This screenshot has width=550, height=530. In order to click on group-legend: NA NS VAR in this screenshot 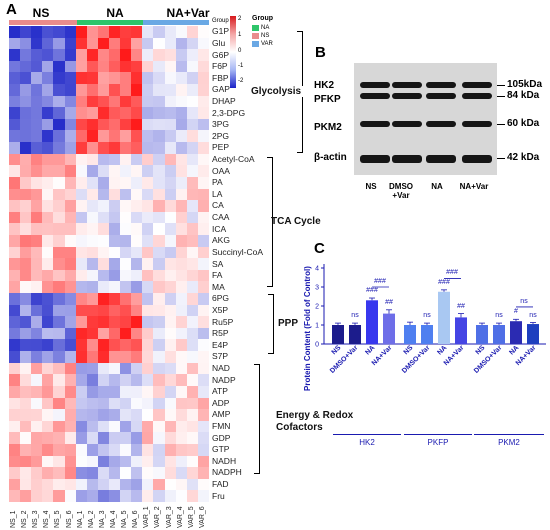, I will do `click(262, 36)`.